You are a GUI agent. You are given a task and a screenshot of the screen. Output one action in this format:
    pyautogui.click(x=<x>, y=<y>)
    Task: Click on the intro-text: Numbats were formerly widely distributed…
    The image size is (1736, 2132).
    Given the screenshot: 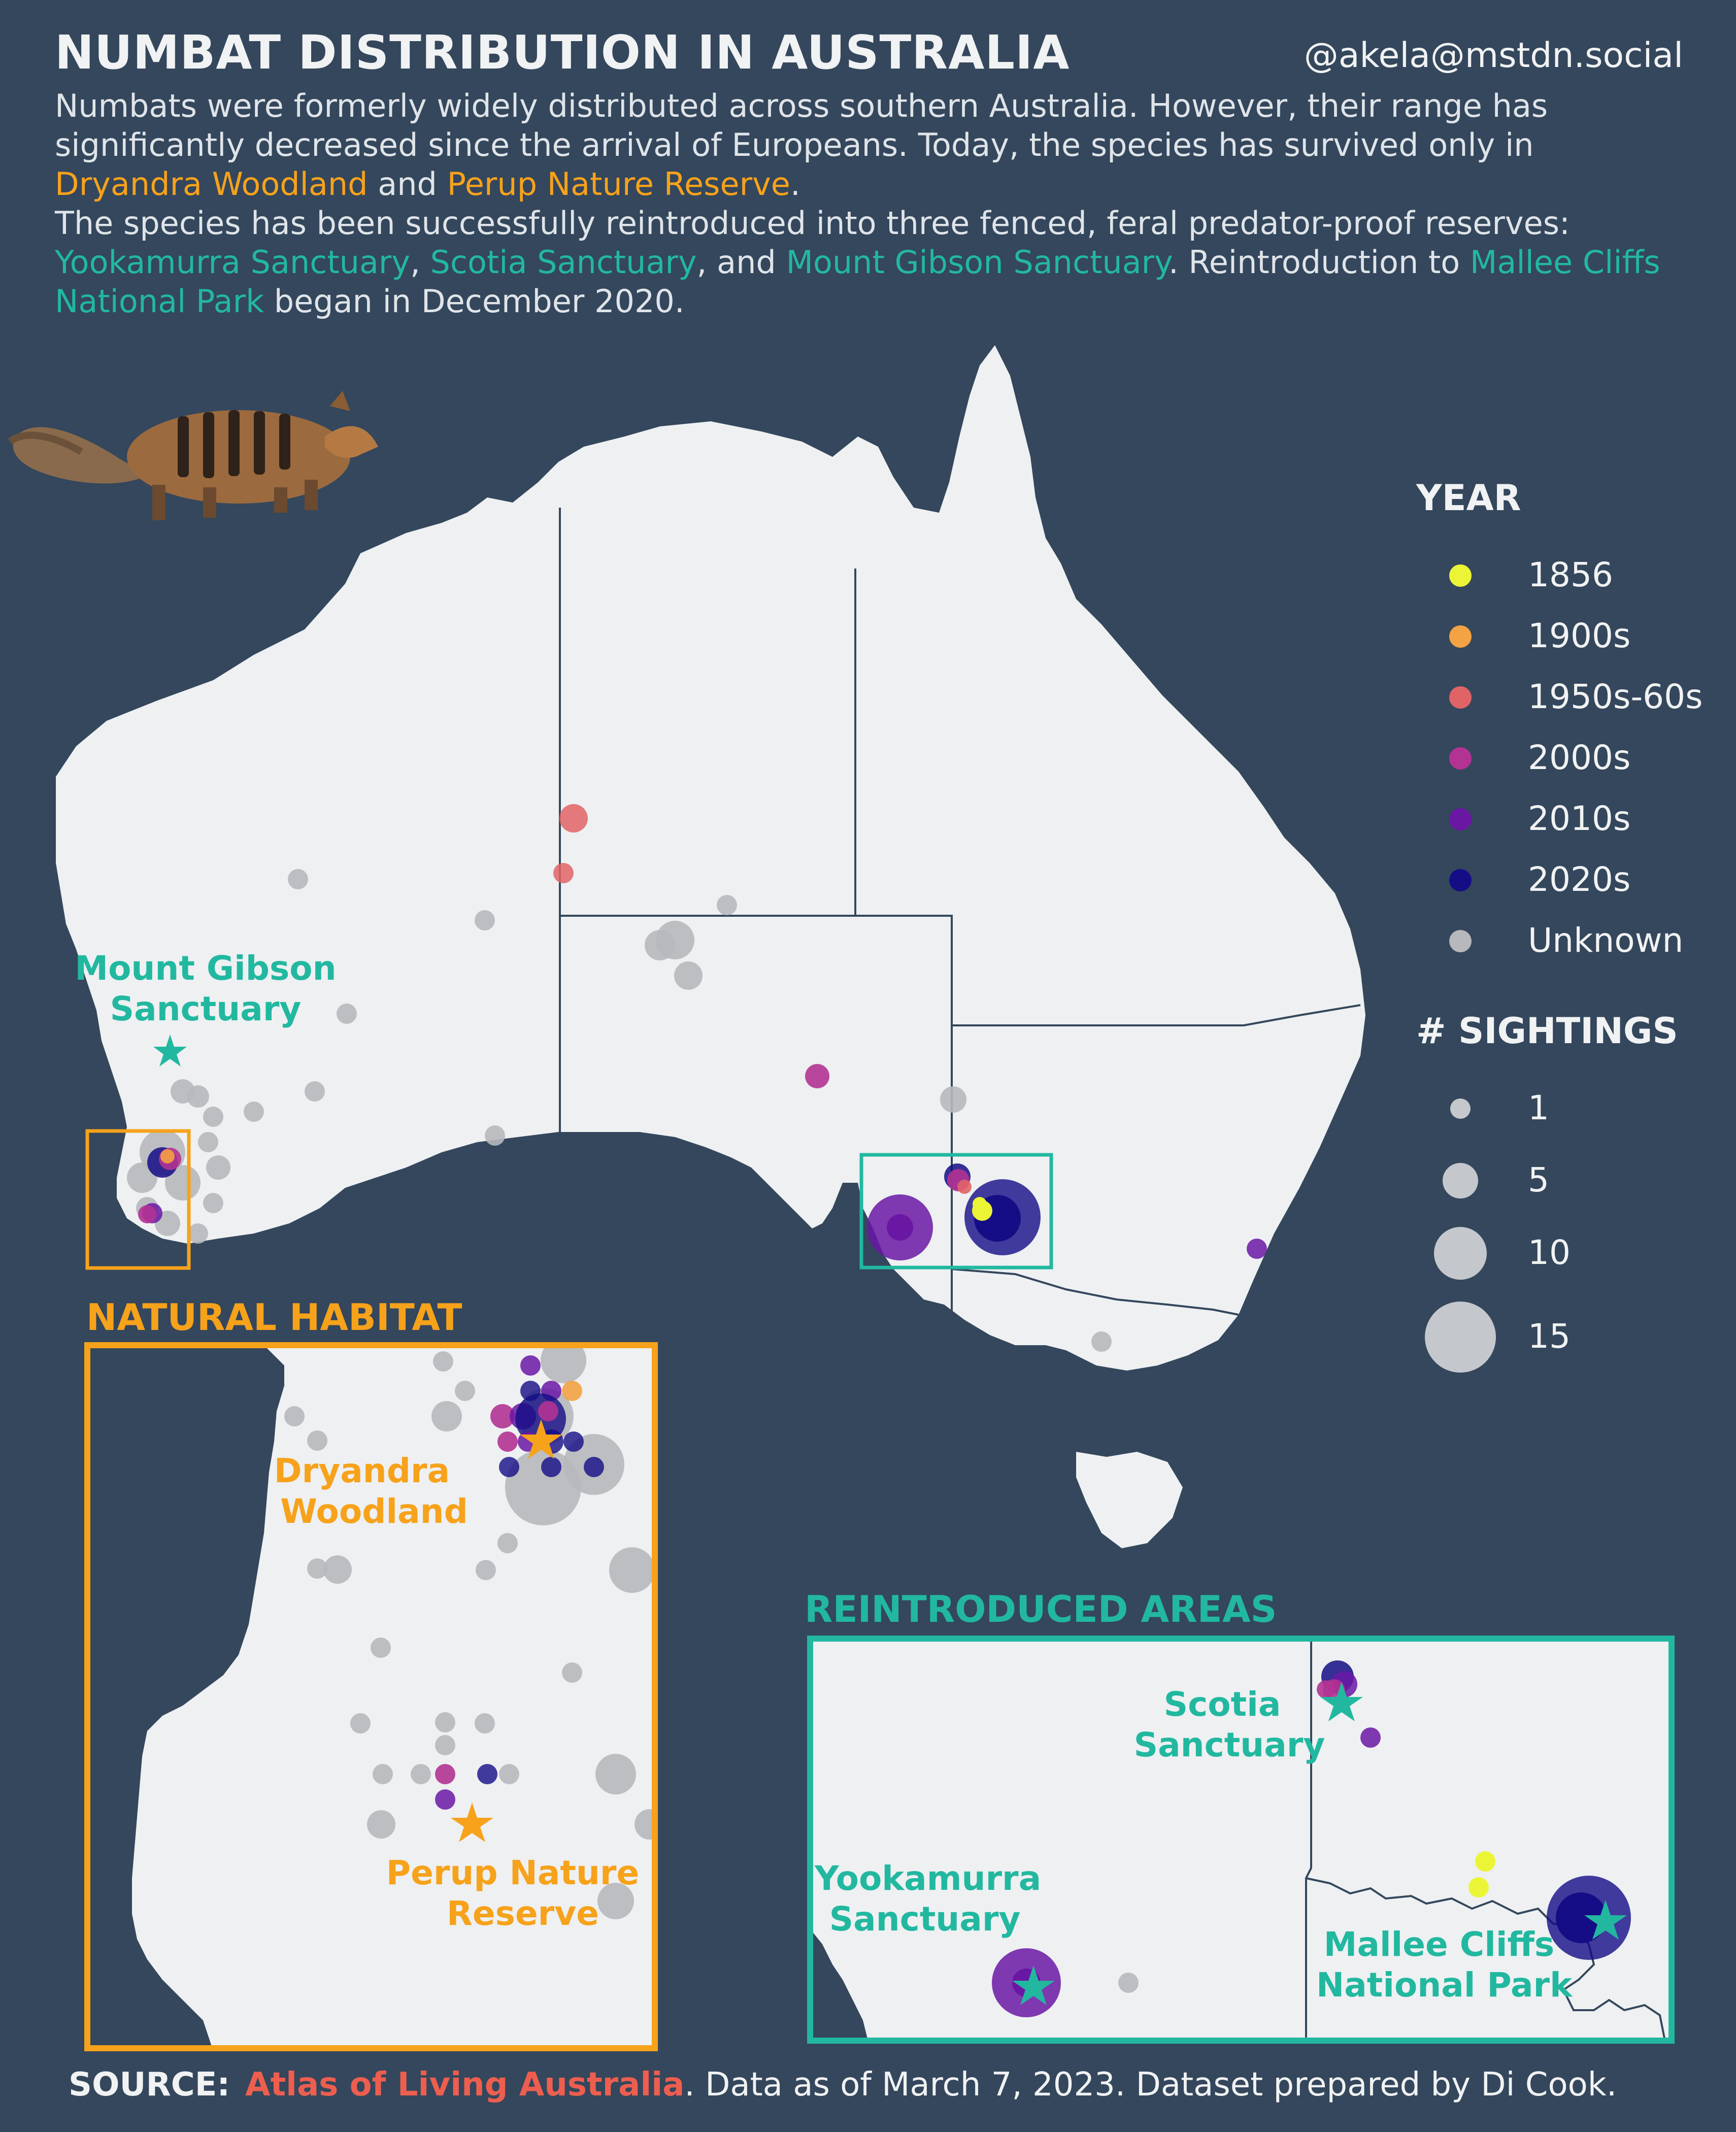 What is the action you would take?
    pyautogui.click(x=872, y=203)
    